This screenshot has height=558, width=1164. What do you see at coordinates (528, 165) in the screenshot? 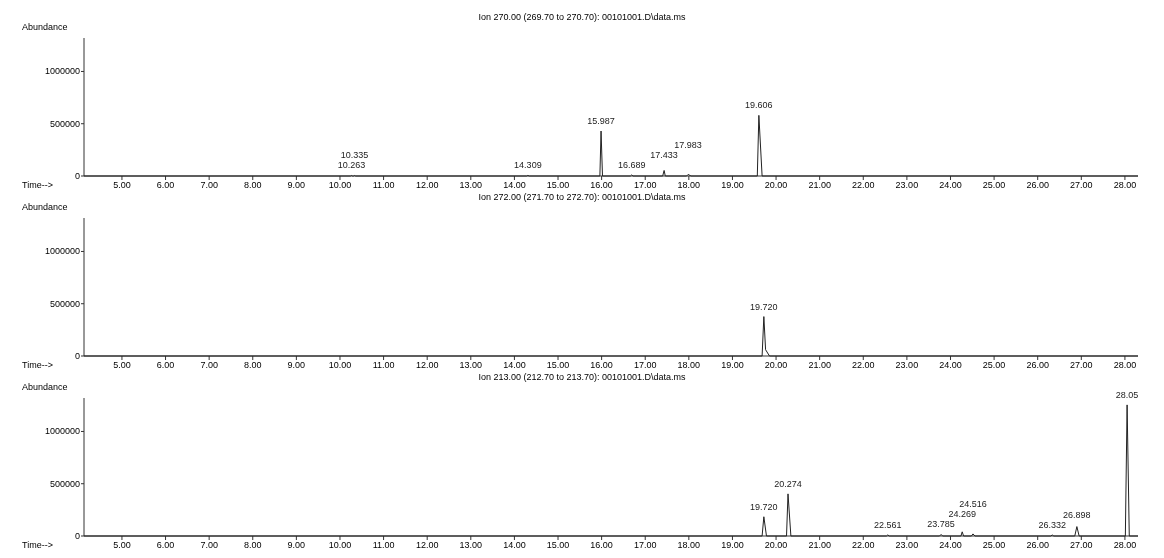
I see `annotation: 14.309` at bounding box center [528, 165].